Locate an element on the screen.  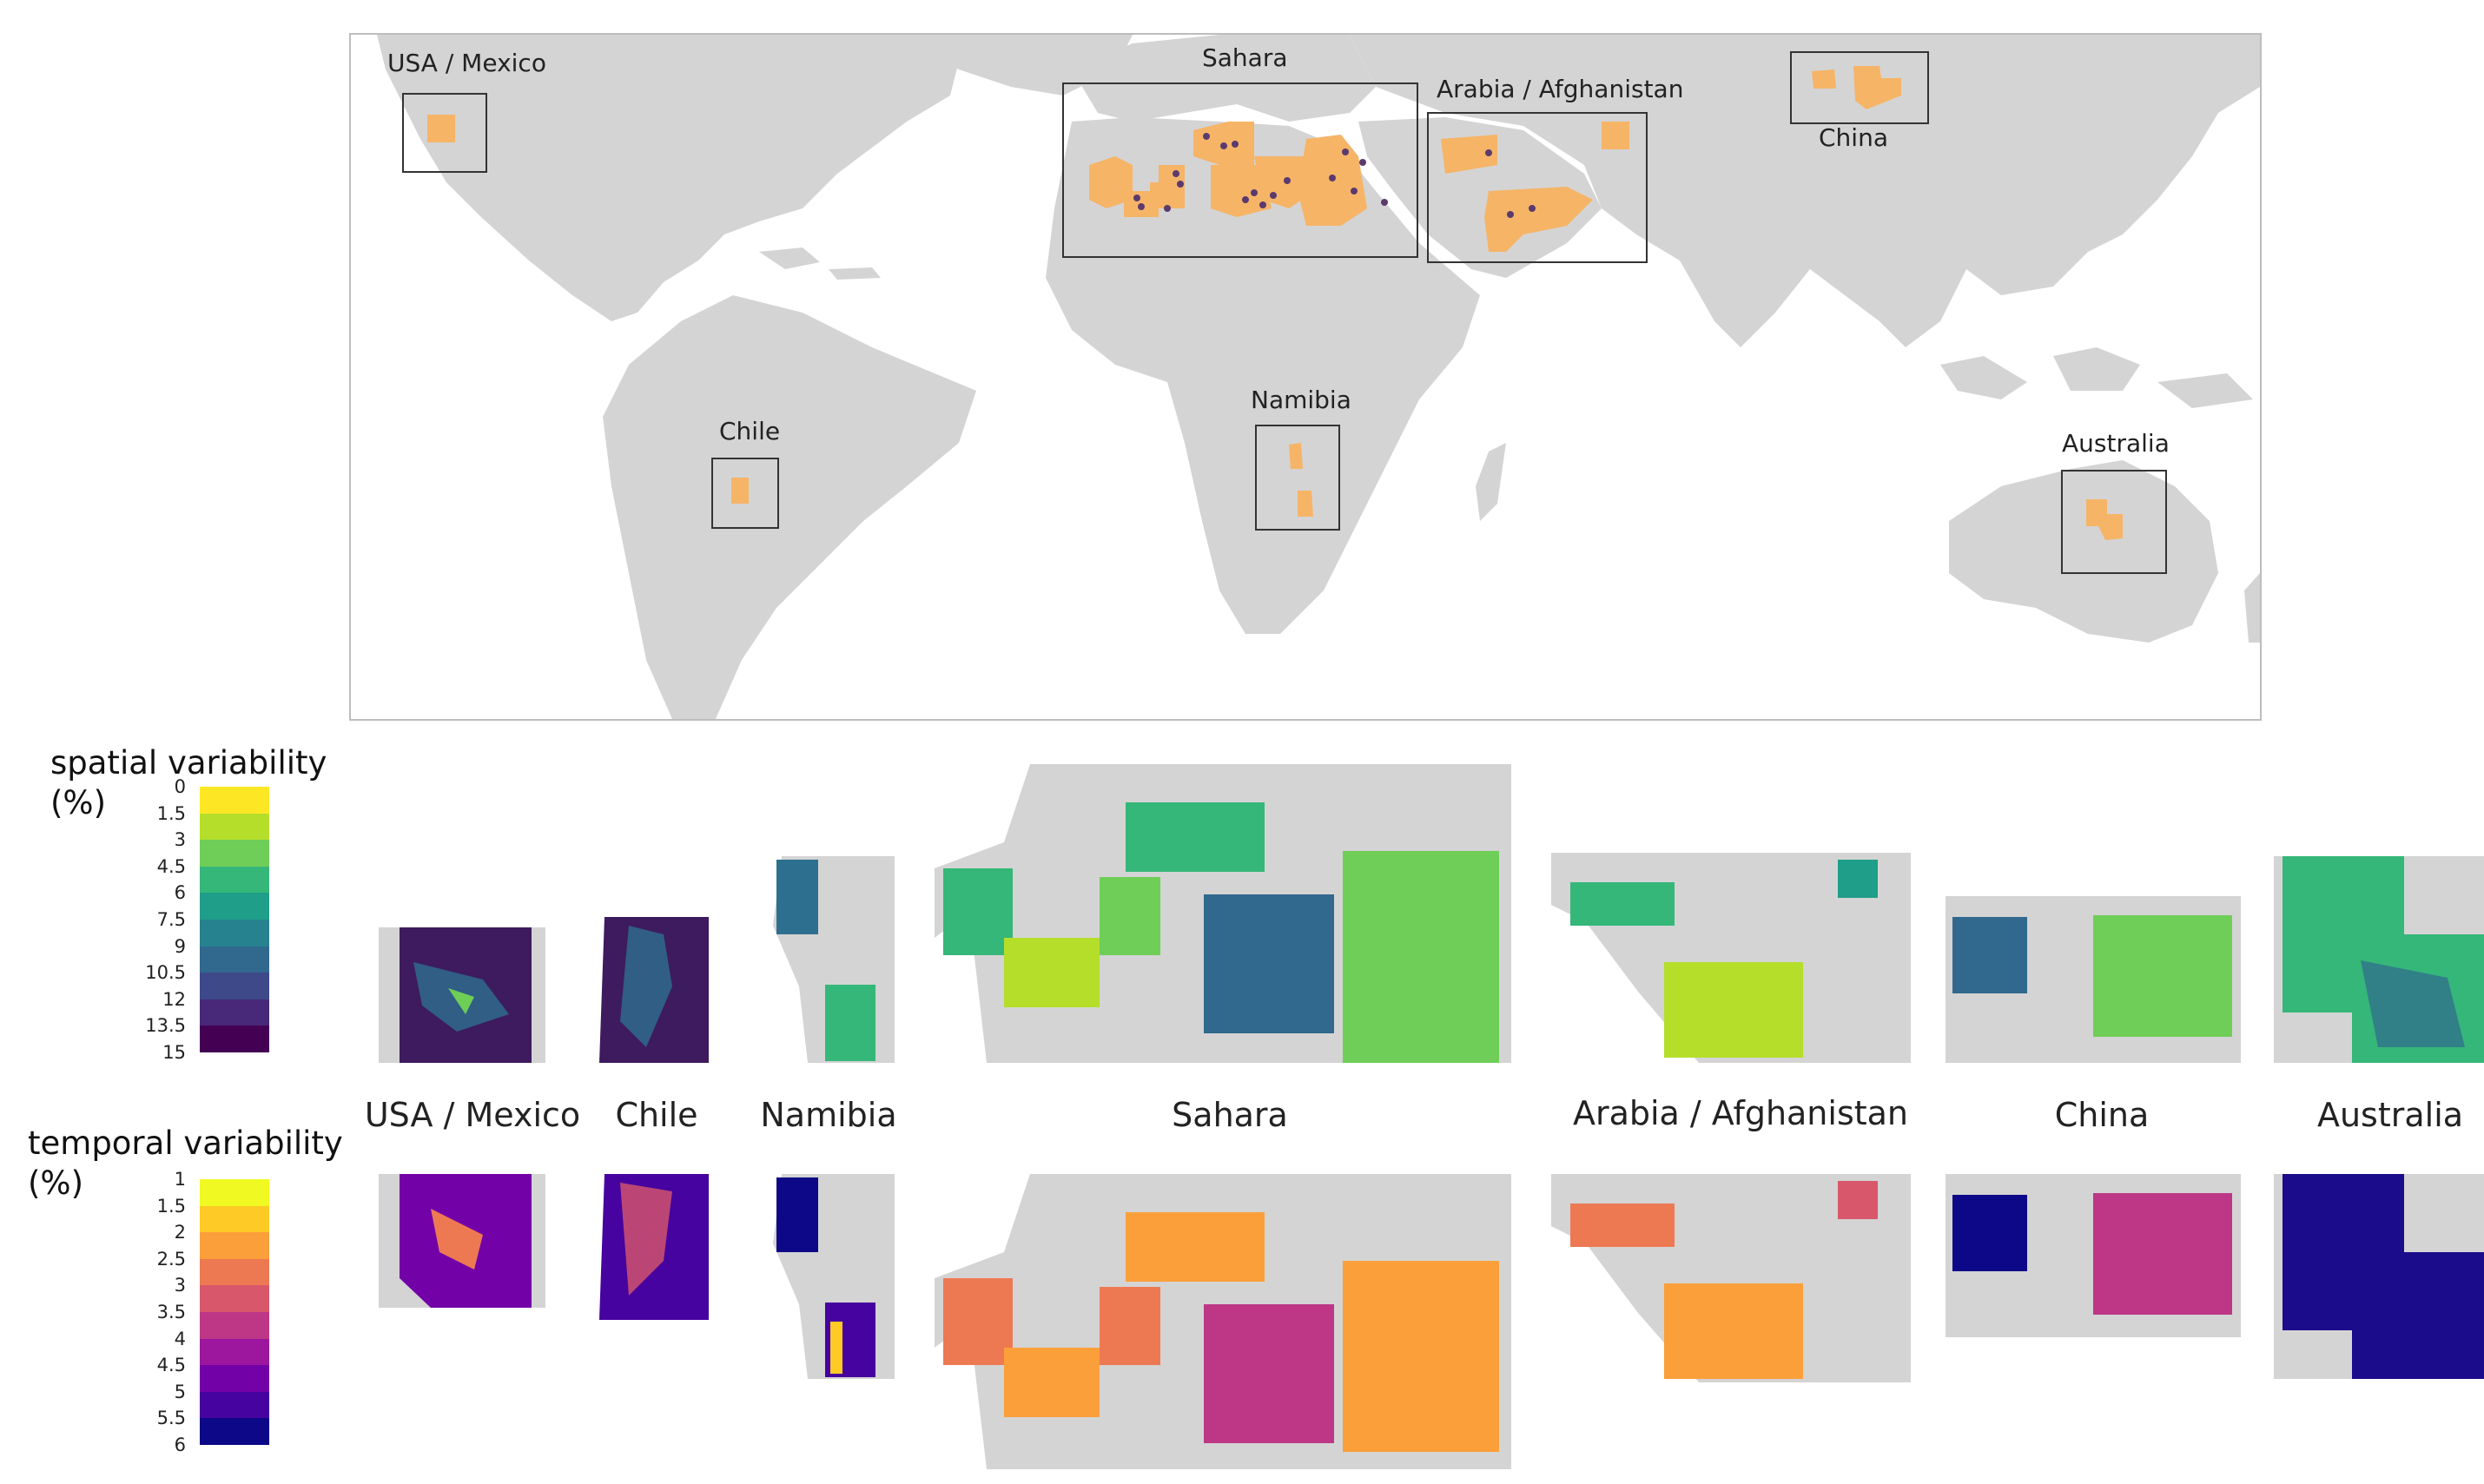
temporal-panel-usa-mexico is located at coordinates (462, 1241).